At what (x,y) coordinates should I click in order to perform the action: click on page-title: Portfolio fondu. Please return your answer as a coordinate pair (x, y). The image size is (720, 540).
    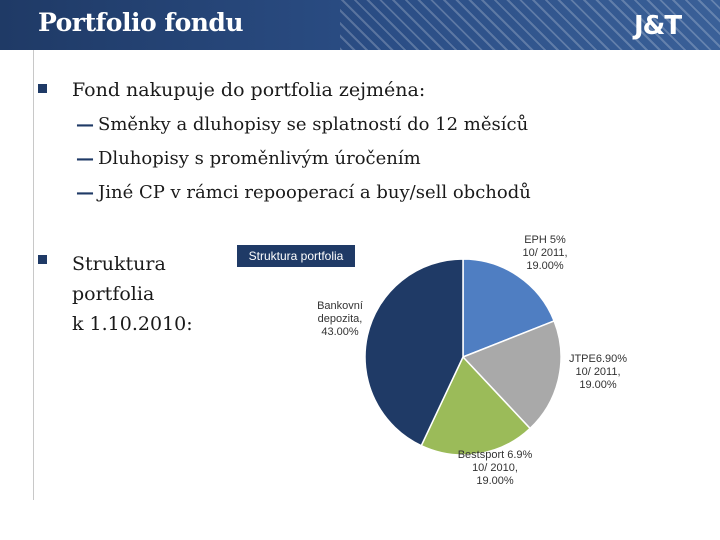
    Looking at the image, I should click on (141, 22).